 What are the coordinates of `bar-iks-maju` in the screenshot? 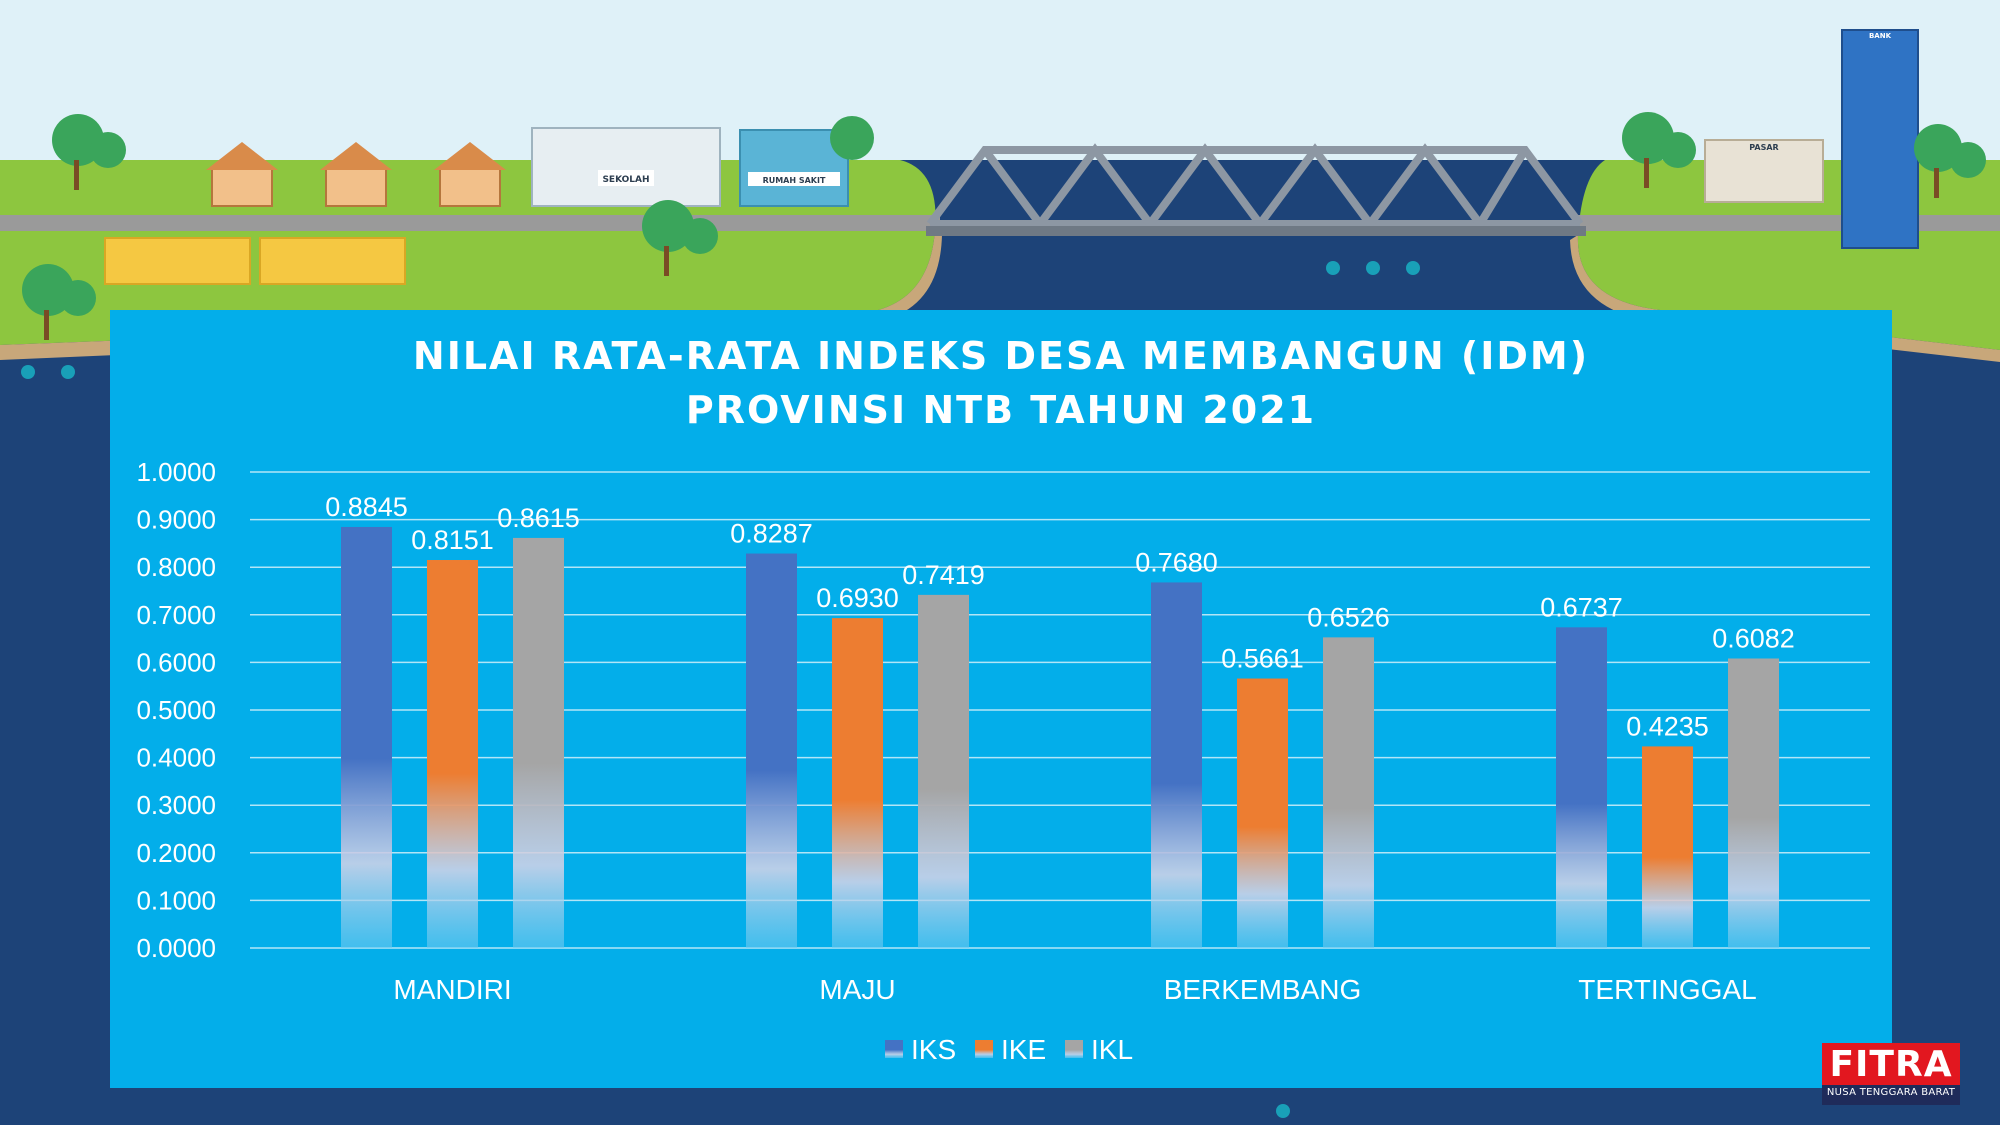 It's located at (771, 750).